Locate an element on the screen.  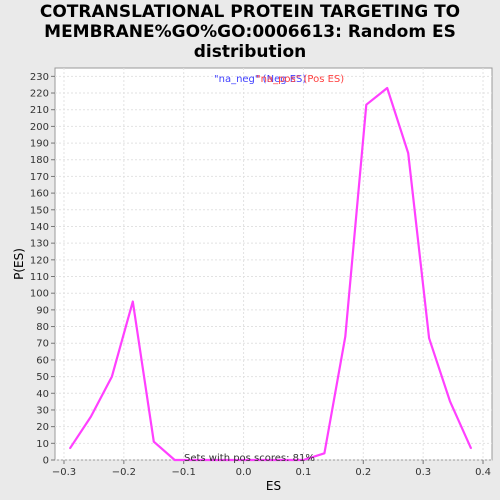
y-tick-label: 40 is located at coordinates (42, 394).